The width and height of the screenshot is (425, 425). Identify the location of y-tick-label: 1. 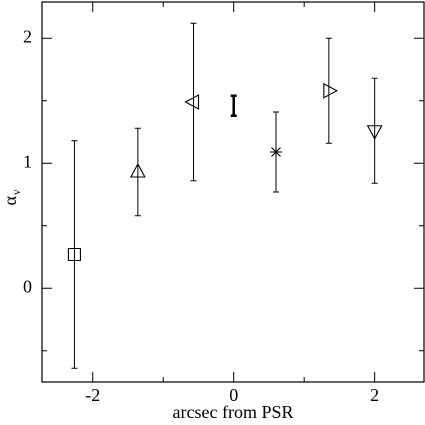
(27, 161).